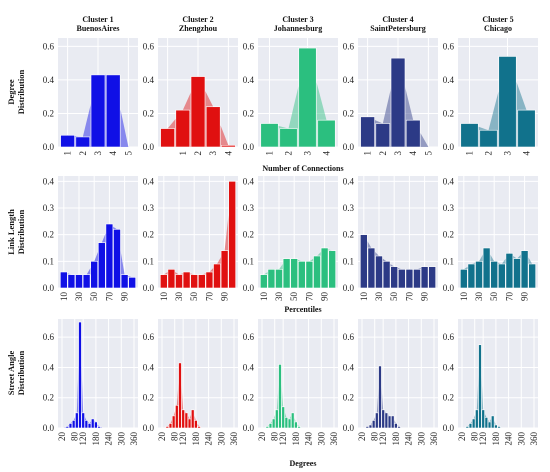  Describe the element at coordinates (464, 297) in the screenshot. I see `x-tick-label: 10` at that location.